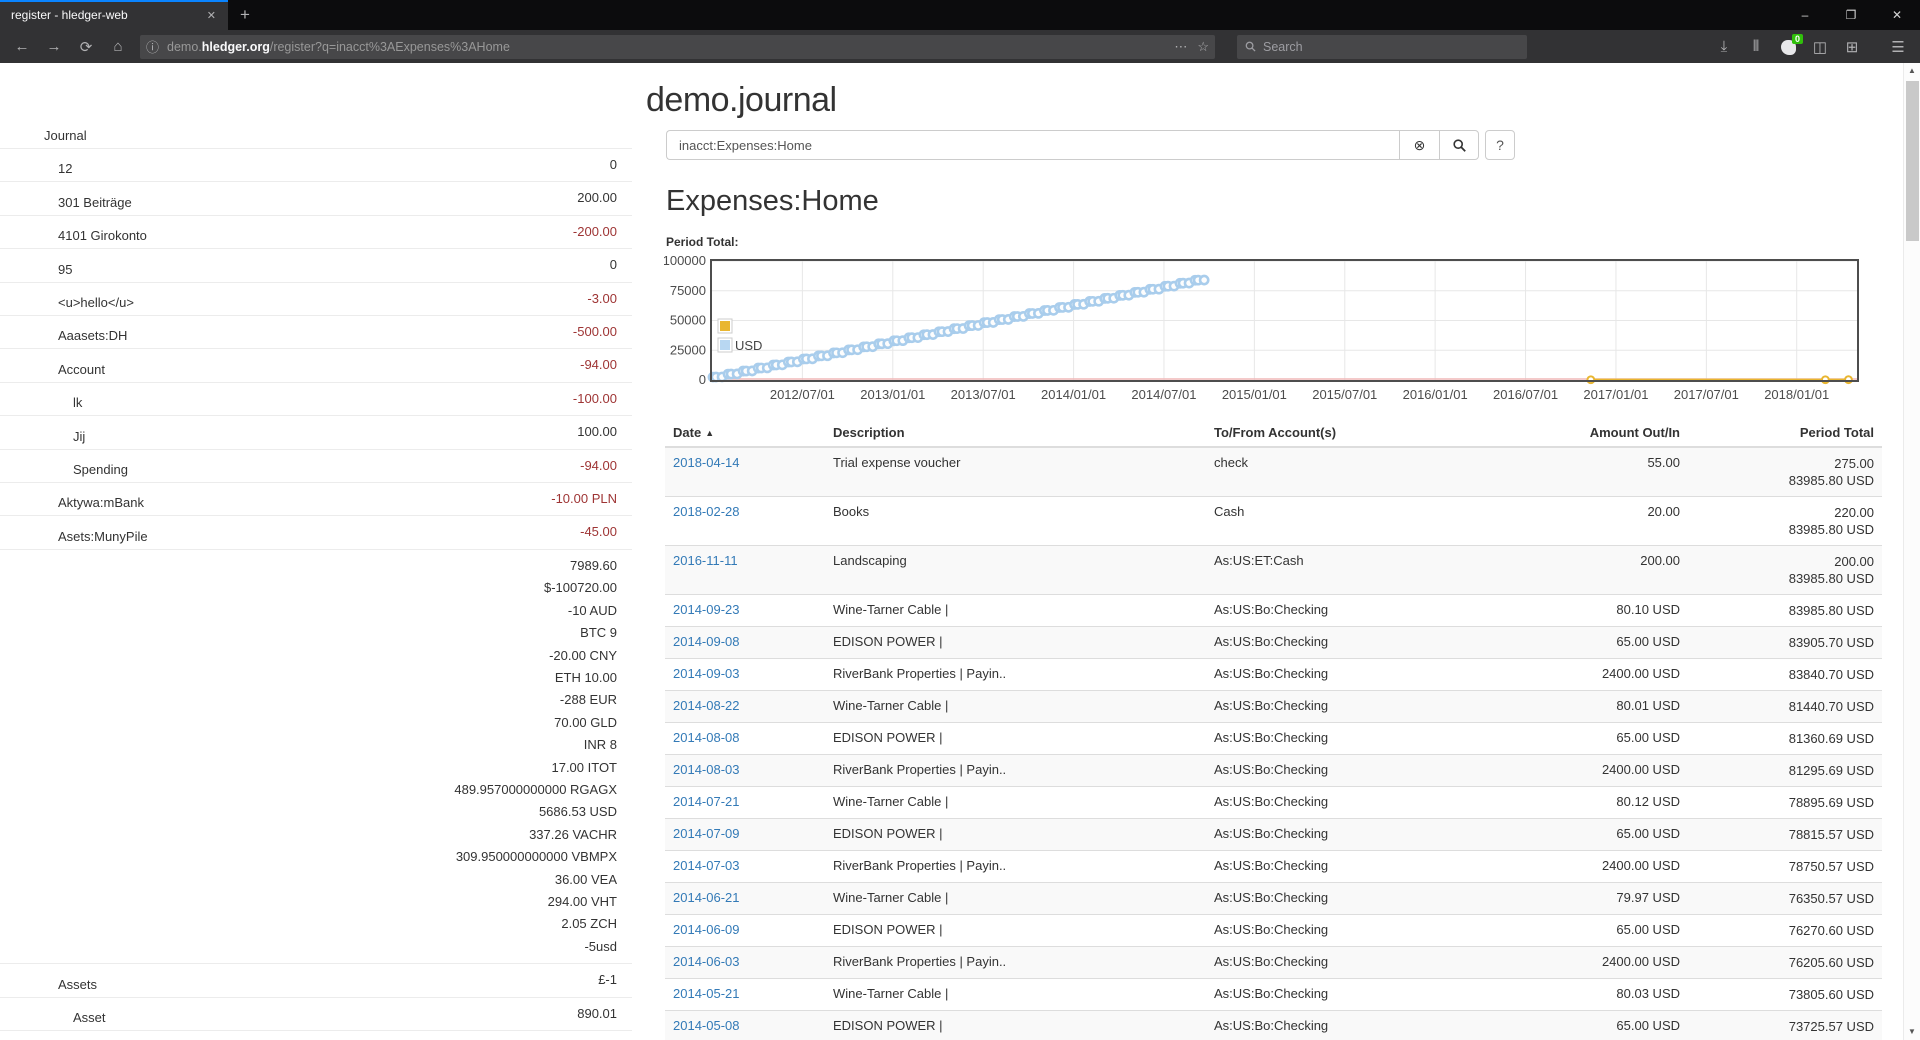 Image resolution: width=1920 pixels, height=1040 pixels. Describe the element at coordinates (1459, 145) in the screenshot. I see `search-button` at that location.